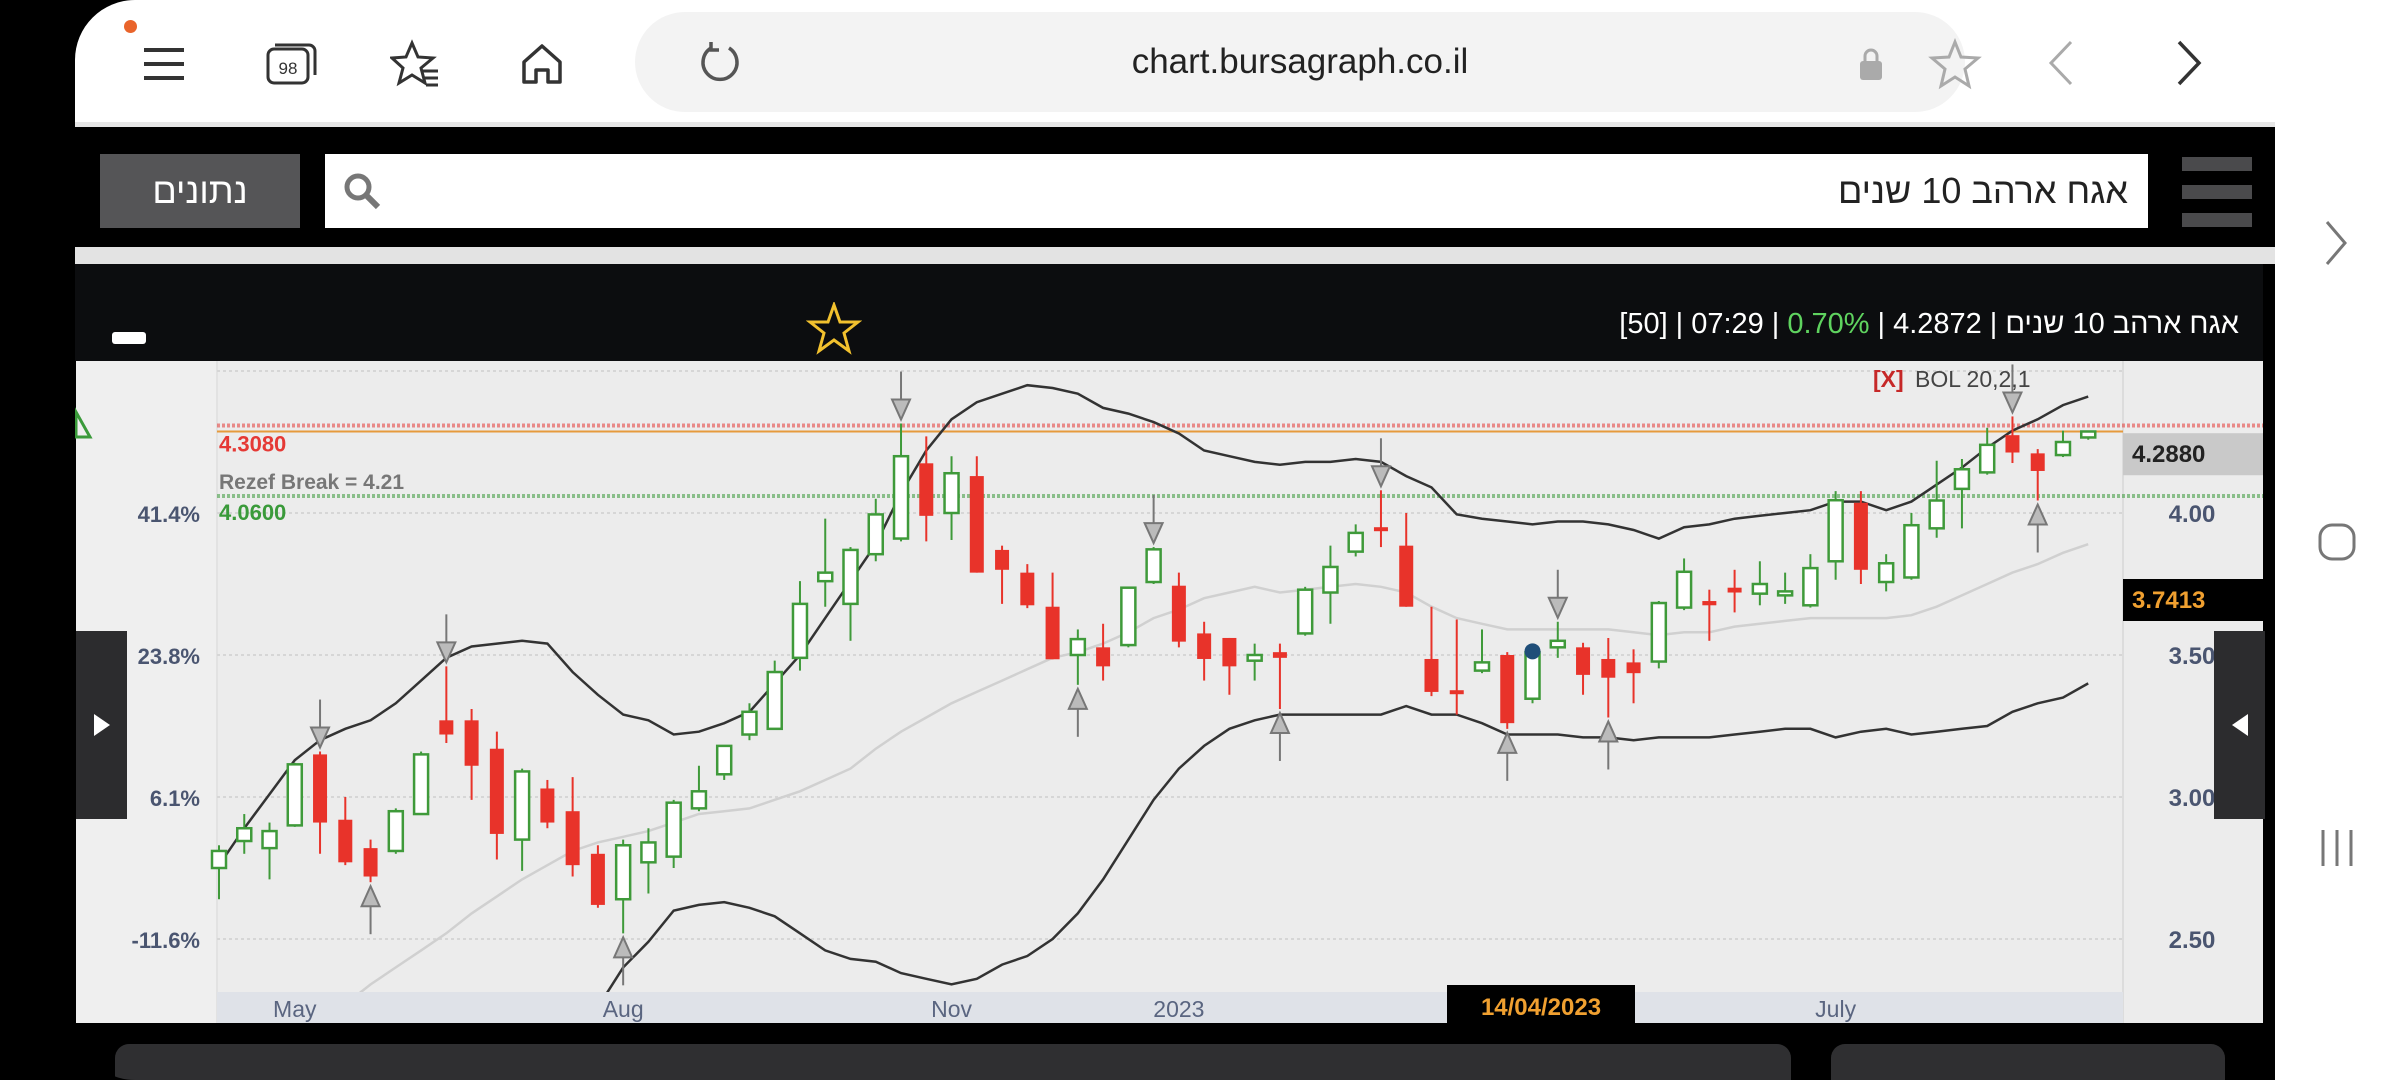  I want to click on tabs-icon: 98, so click(291, 64).